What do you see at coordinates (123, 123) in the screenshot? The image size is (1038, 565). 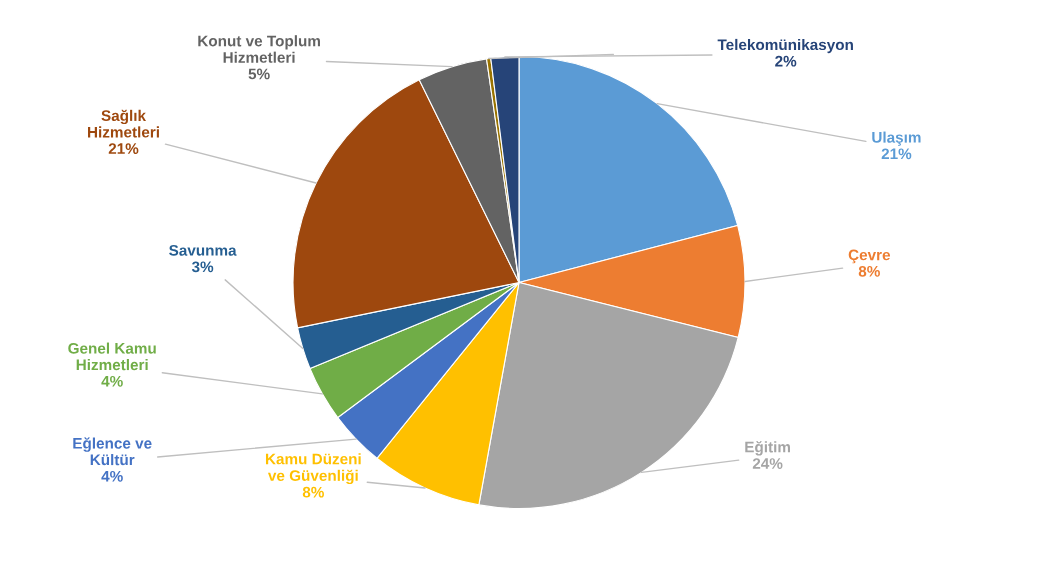 I see `slice-label: Sağlık Hizmetleri` at bounding box center [123, 123].